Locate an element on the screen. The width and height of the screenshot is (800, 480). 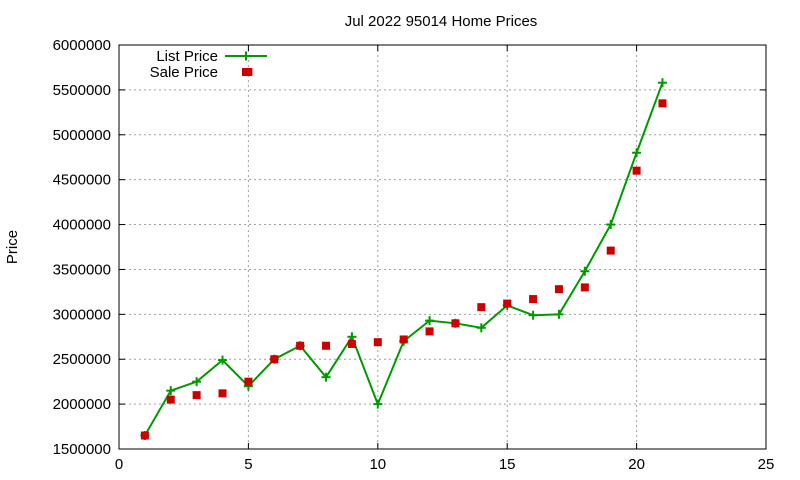
x-tick-label: 15 is located at coordinates (507, 464).